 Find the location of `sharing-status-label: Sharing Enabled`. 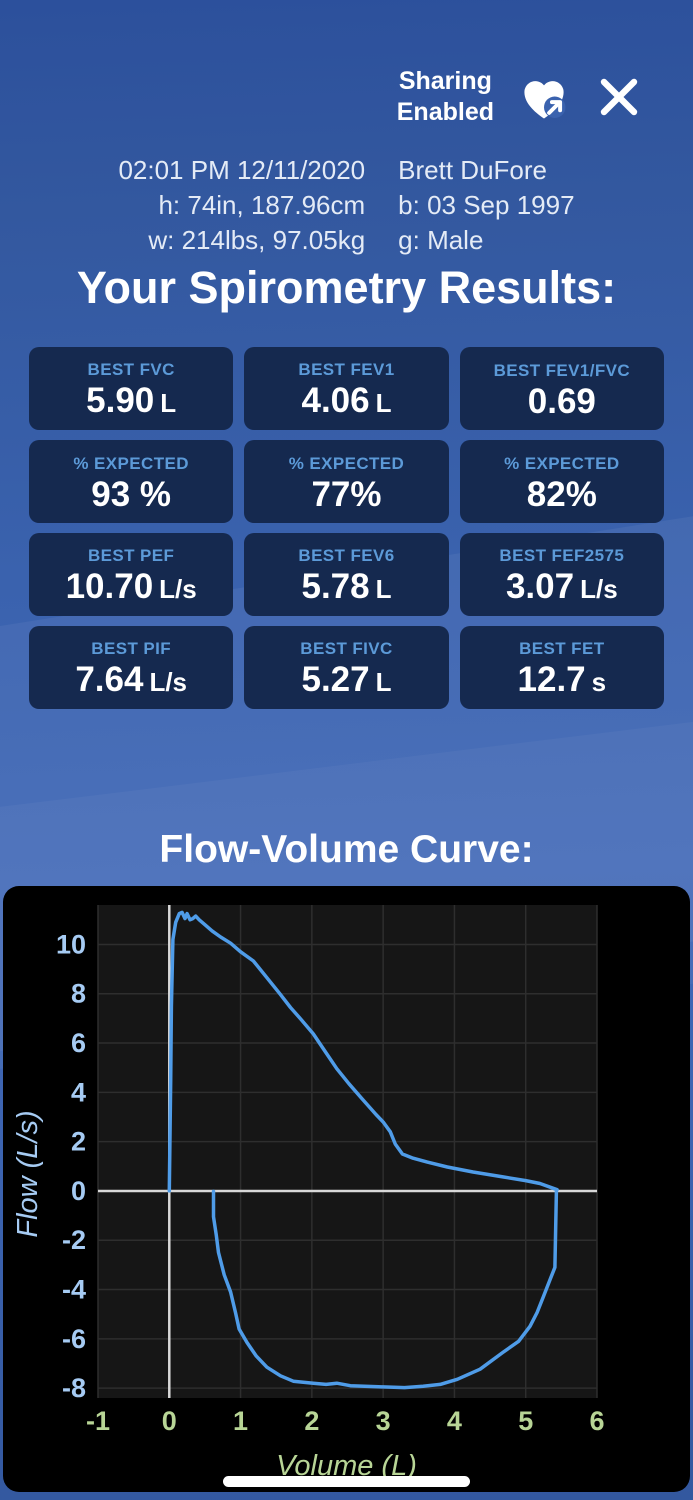

sharing-status-label: Sharing Enabled is located at coordinates (445, 97).